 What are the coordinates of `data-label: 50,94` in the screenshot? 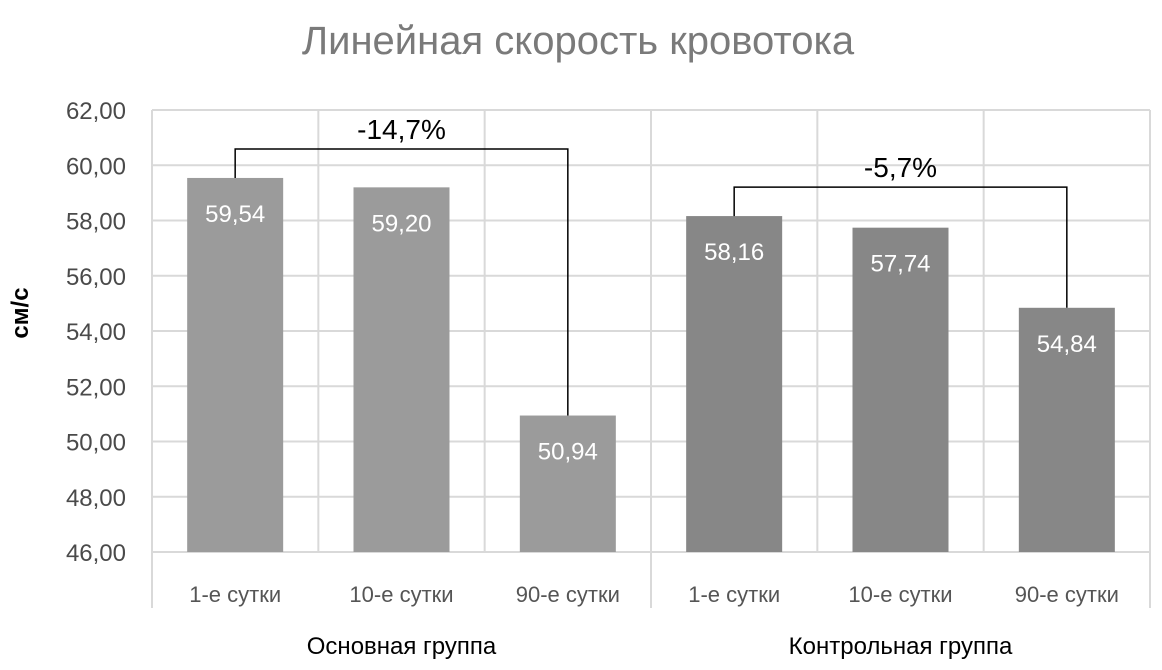 It's located at (568, 452).